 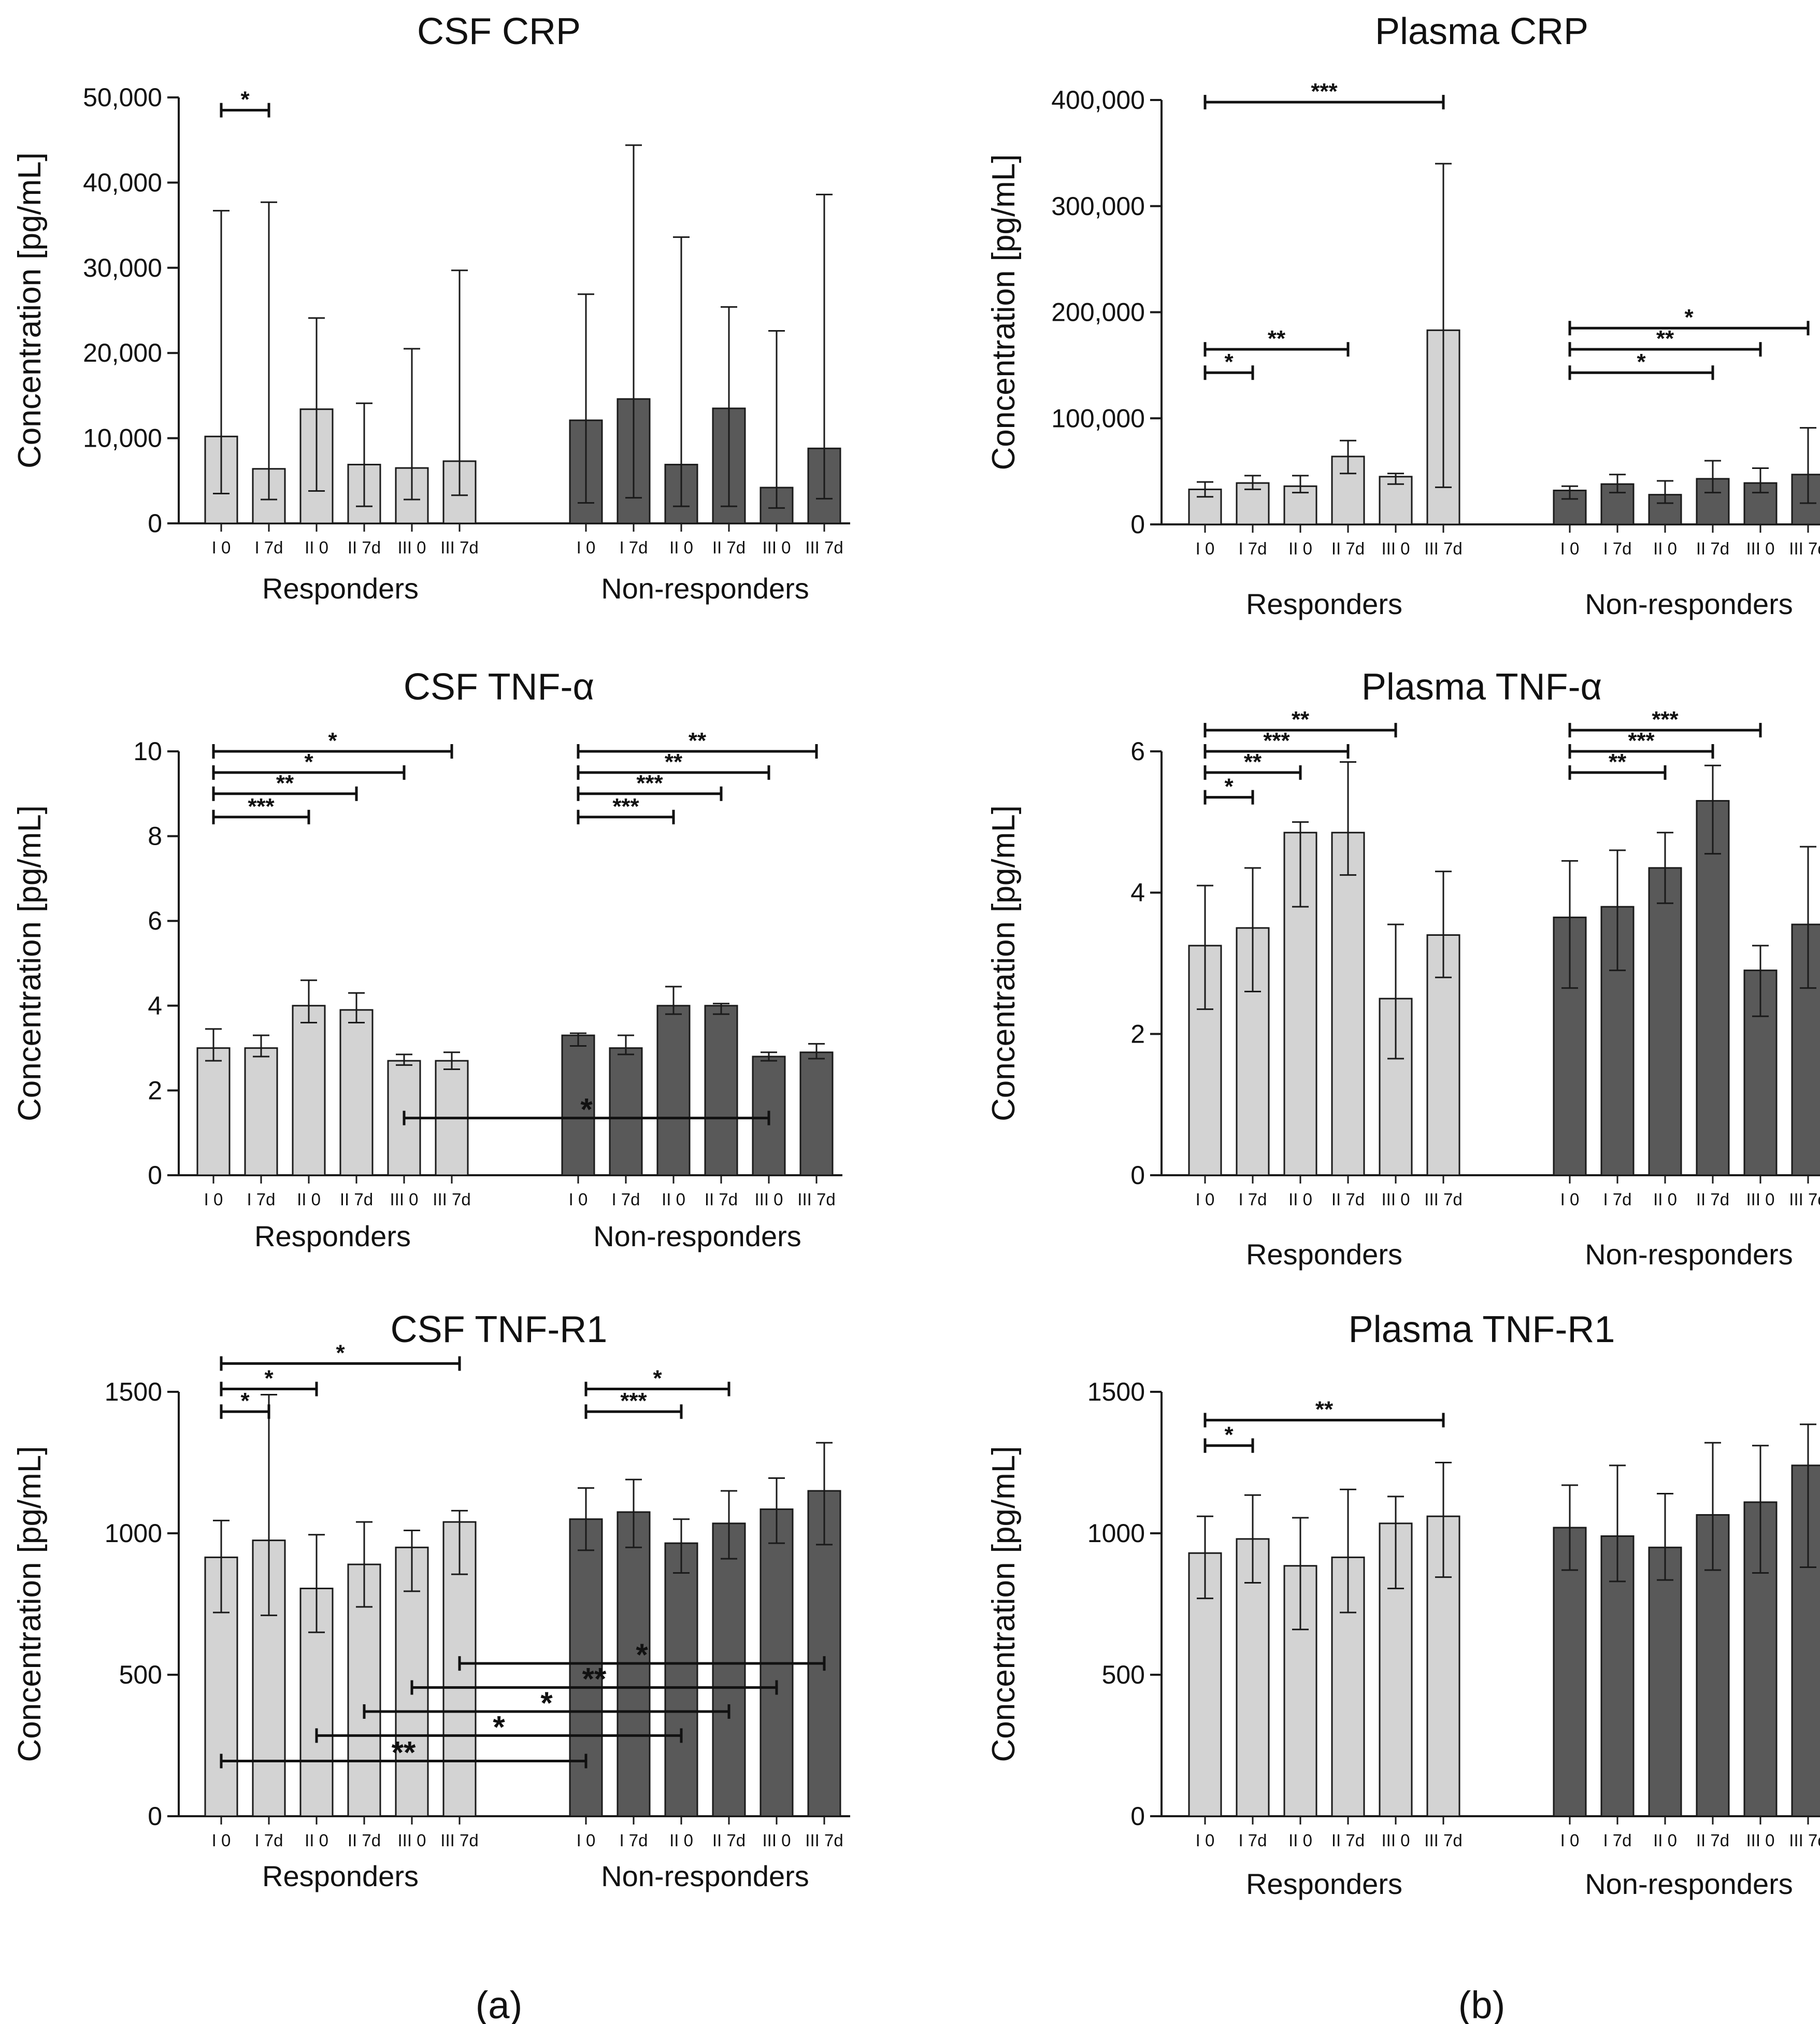 I want to click on y-tick-label: 500, so click(x=140, y=1674).